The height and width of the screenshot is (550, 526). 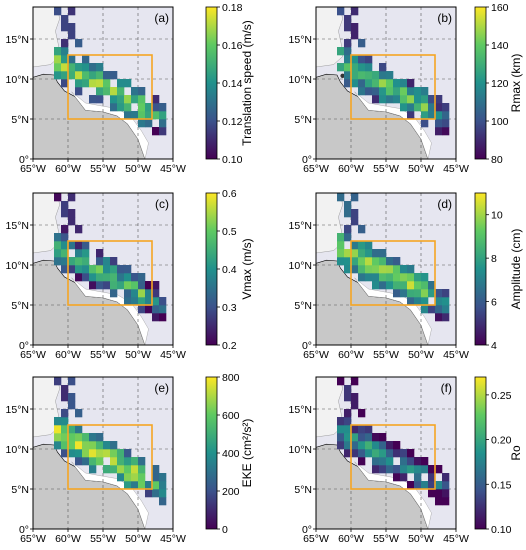 What do you see at coordinates (231, 416) in the screenshot?
I see `colorbar-tick-label: 600` at bounding box center [231, 416].